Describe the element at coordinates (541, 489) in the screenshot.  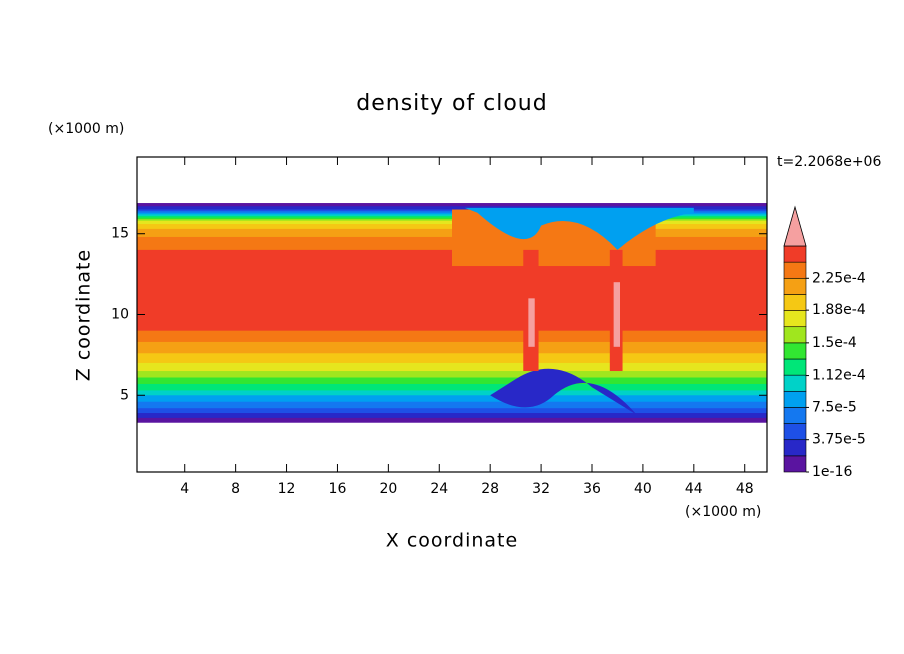
I see `x-tick-label: 32` at that location.